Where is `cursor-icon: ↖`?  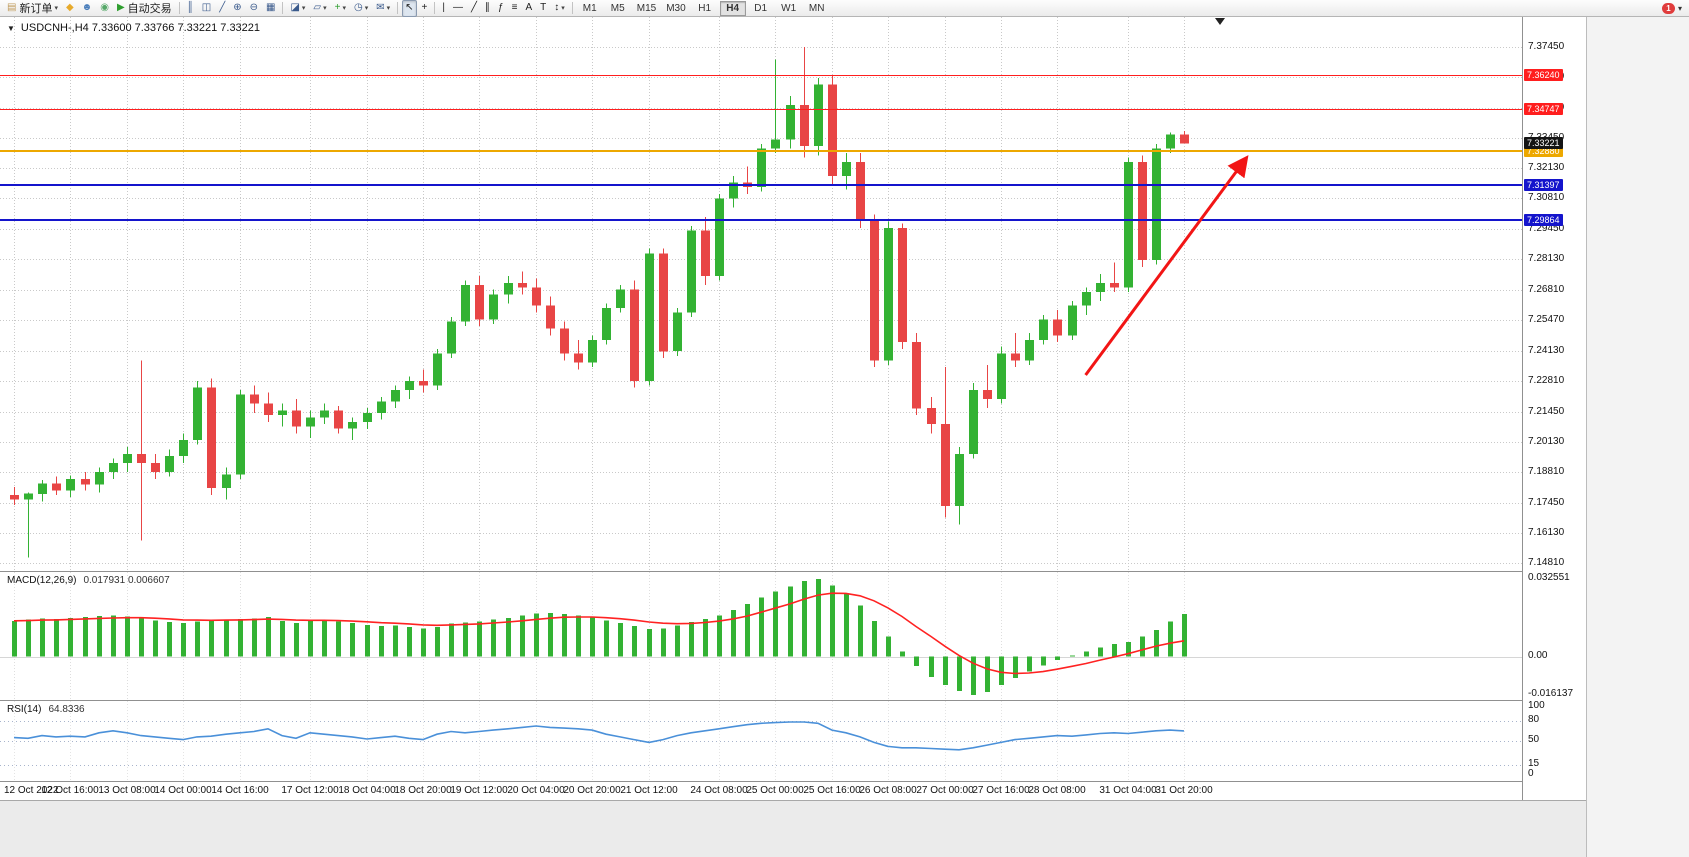 cursor-icon: ↖ is located at coordinates (409, 7).